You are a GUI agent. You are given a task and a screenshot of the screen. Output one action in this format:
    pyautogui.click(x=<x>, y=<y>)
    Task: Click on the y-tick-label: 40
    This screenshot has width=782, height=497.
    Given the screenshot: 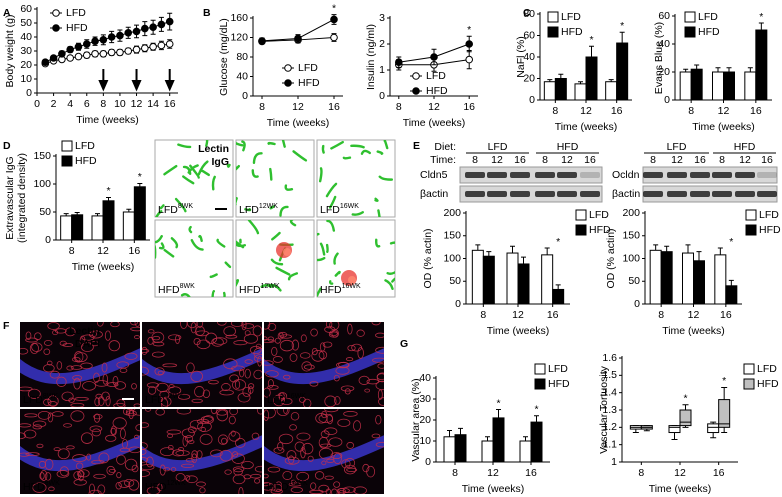 What is the action you would take?
    pyautogui.click(x=425, y=378)
    